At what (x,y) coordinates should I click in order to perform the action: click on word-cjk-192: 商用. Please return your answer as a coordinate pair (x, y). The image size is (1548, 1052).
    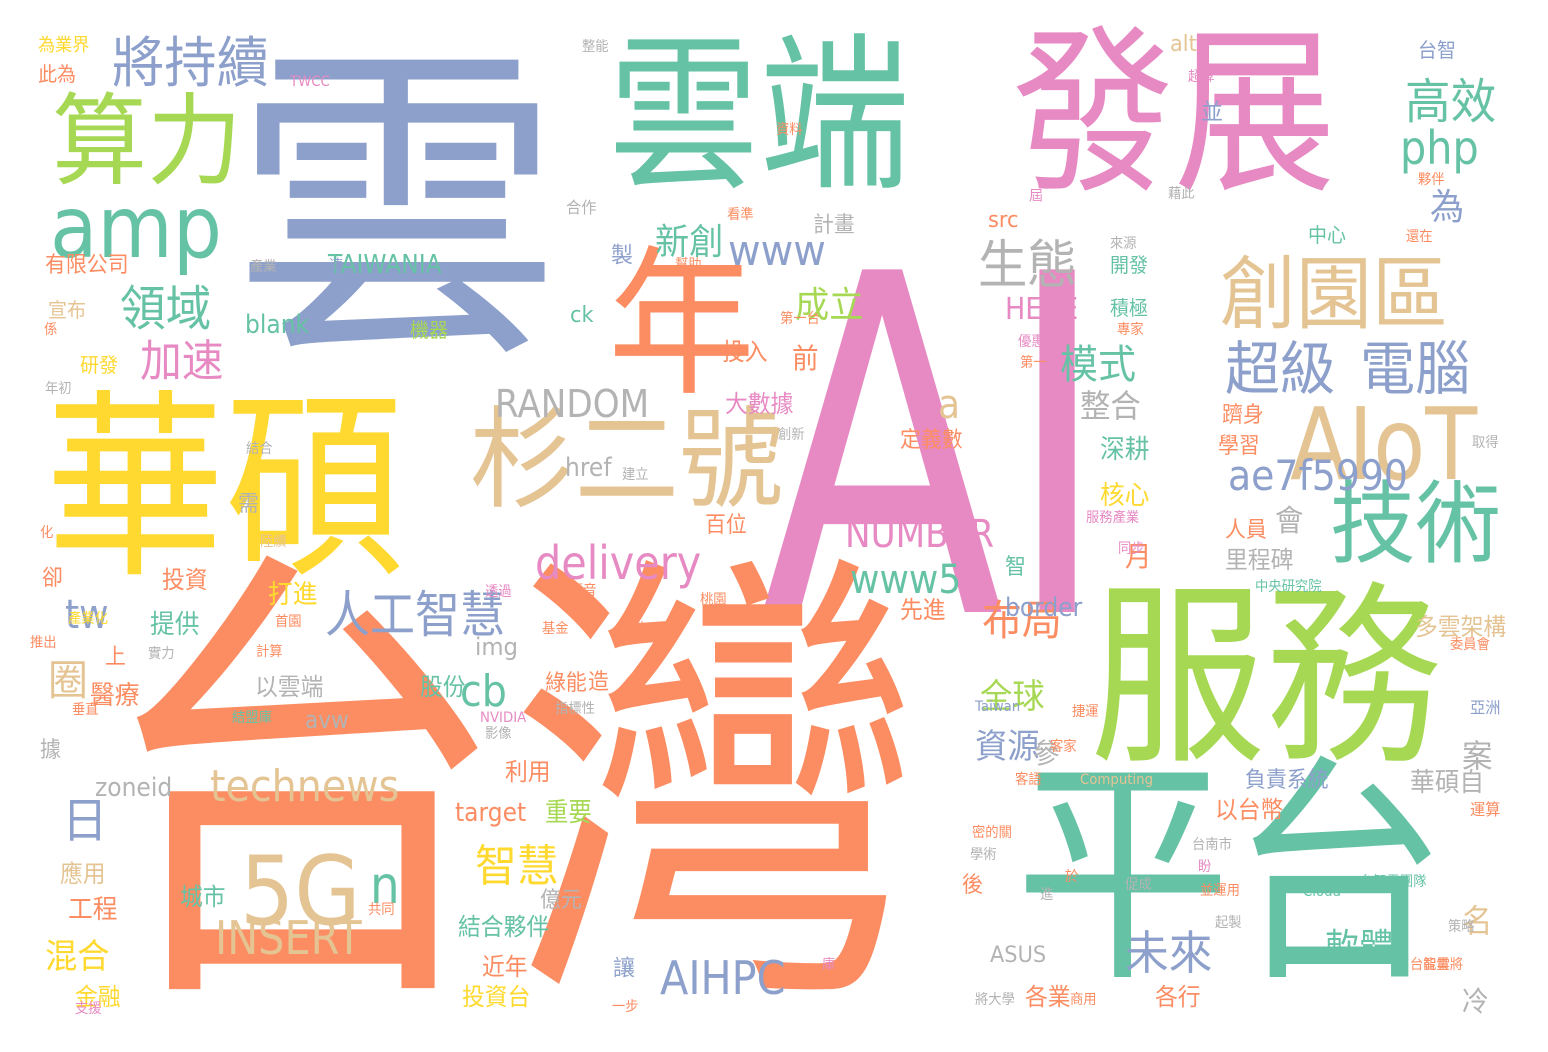
    Looking at the image, I should click on (1083, 1000).